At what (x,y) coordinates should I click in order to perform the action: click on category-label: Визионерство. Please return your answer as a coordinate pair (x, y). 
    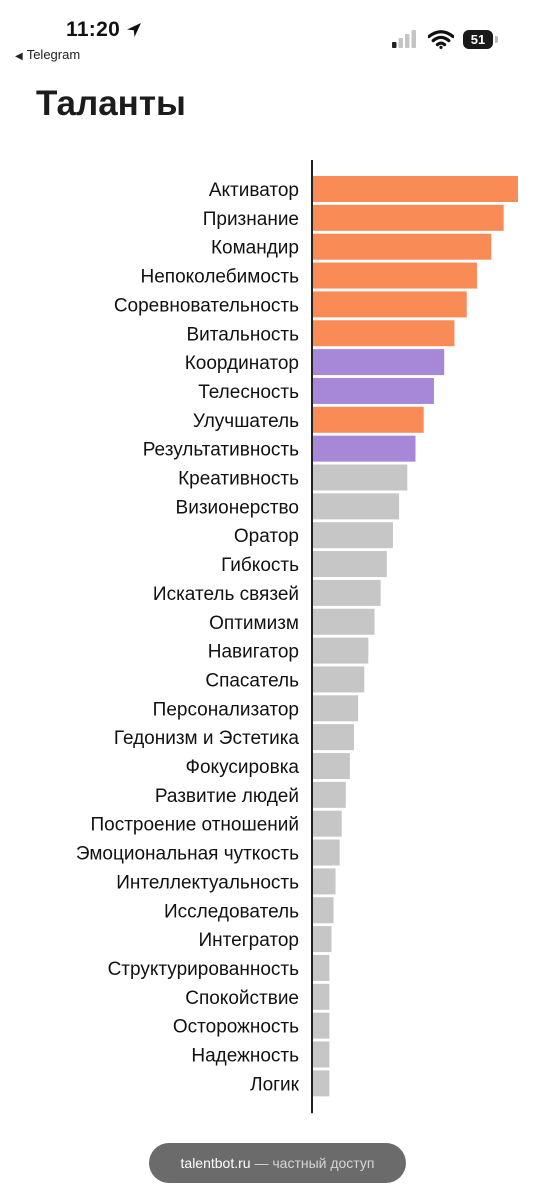
    Looking at the image, I should click on (237, 507).